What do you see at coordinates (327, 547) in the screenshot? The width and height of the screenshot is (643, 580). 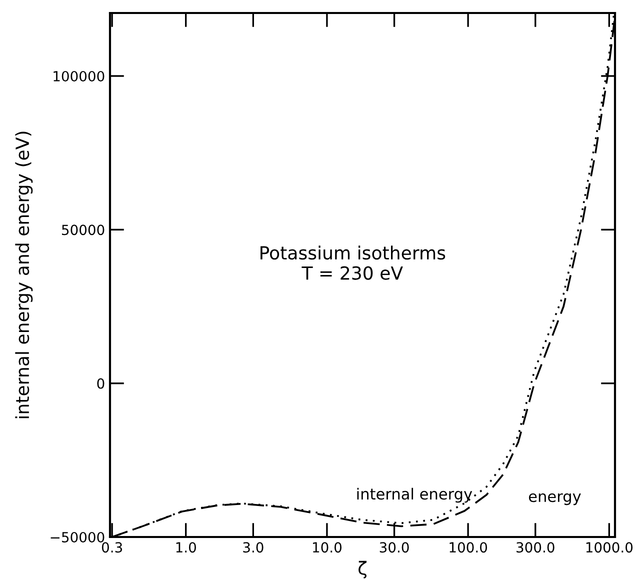 I see `x-tick-label: 10.0` at bounding box center [327, 547].